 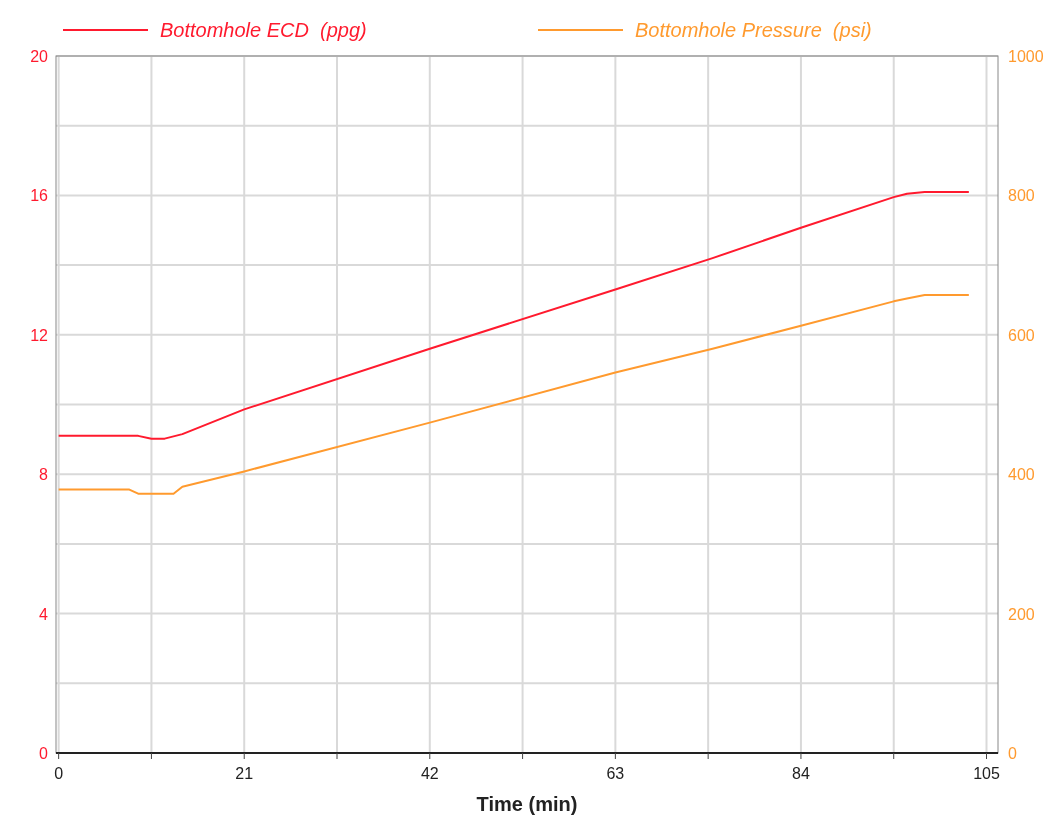 I want to click on y2-tick-label: 800, so click(x=1021, y=196).